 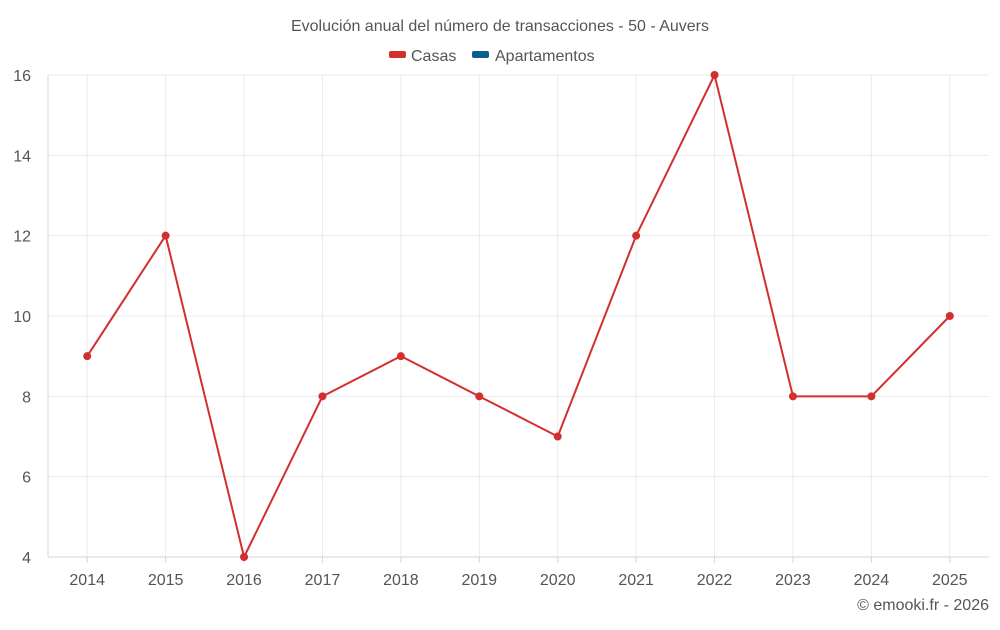 I want to click on x-tick-label: 2020, so click(x=558, y=580).